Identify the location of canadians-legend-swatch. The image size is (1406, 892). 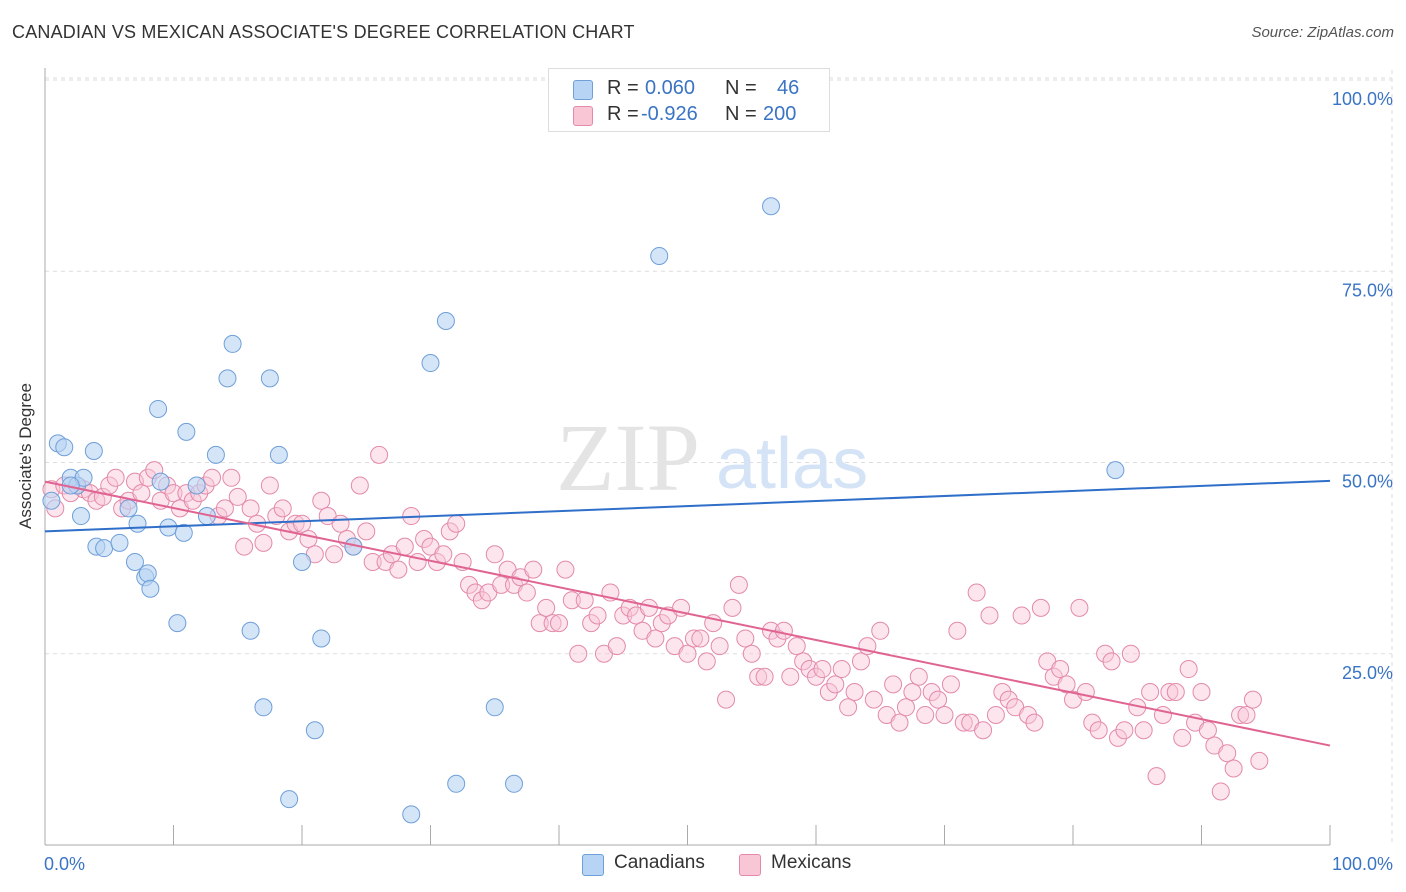
(593, 865).